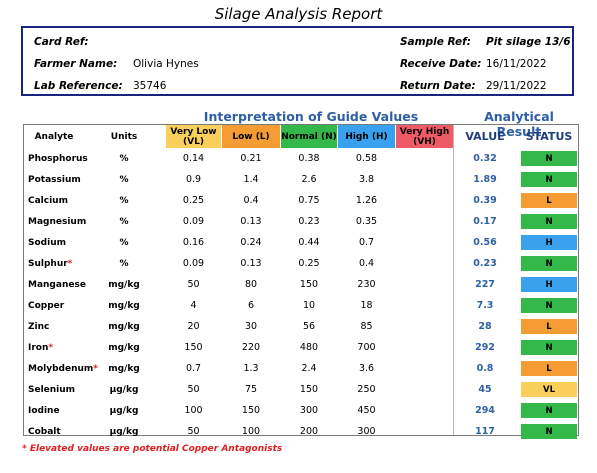  I want to click on status-cell: VL, so click(549, 389).